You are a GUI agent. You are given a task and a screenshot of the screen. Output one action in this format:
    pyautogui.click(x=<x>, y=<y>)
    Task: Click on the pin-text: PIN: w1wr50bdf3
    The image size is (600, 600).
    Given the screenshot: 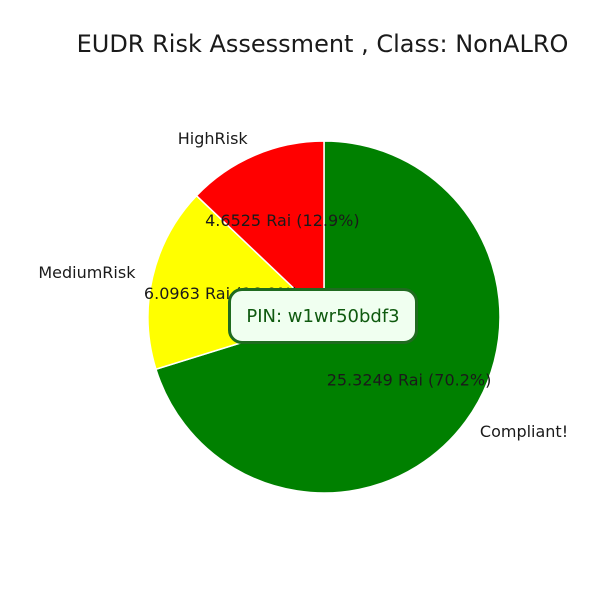 What is the action you would take?
    pyautogui.click(x=323, y=316)
    